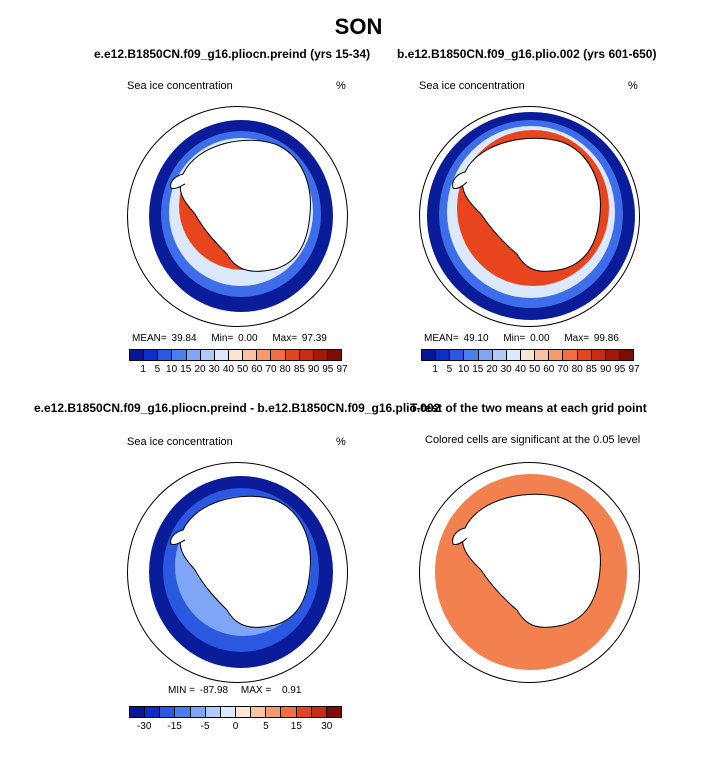 This screenshot has height=764, width=717. I want to click on panel2-map, so click(529, 216).